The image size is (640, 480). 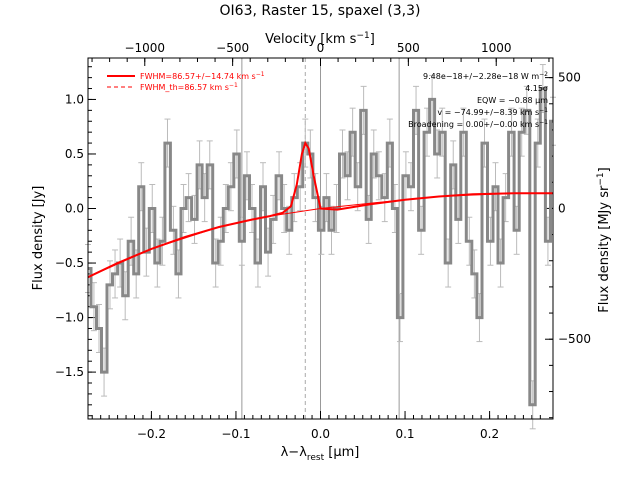 I want to click on y-tick-label-1: −1.0, so click(x=69, y=318).